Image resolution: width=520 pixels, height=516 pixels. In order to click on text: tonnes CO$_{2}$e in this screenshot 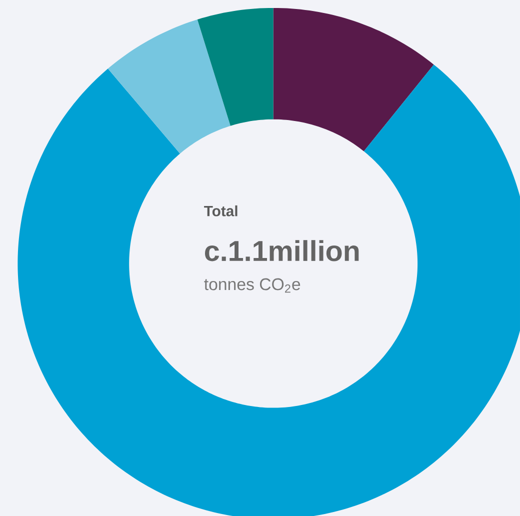, I will do `click(252, 285)`.